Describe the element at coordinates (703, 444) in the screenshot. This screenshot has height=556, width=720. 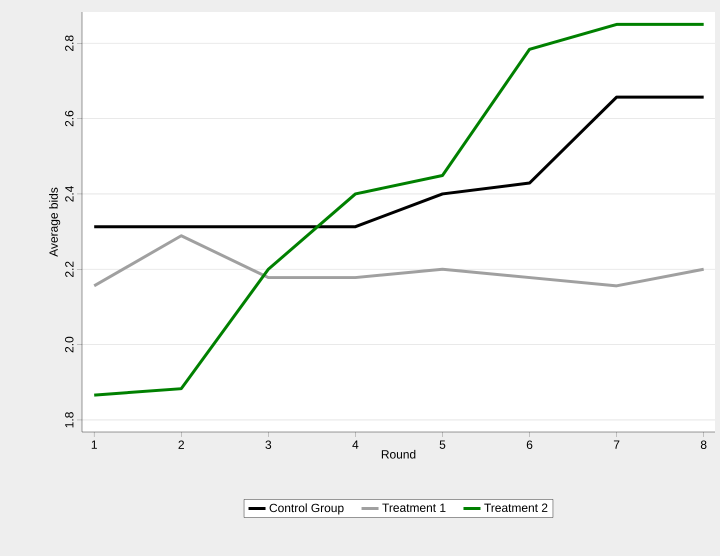
I see `x-tick-label: 8` at that location.